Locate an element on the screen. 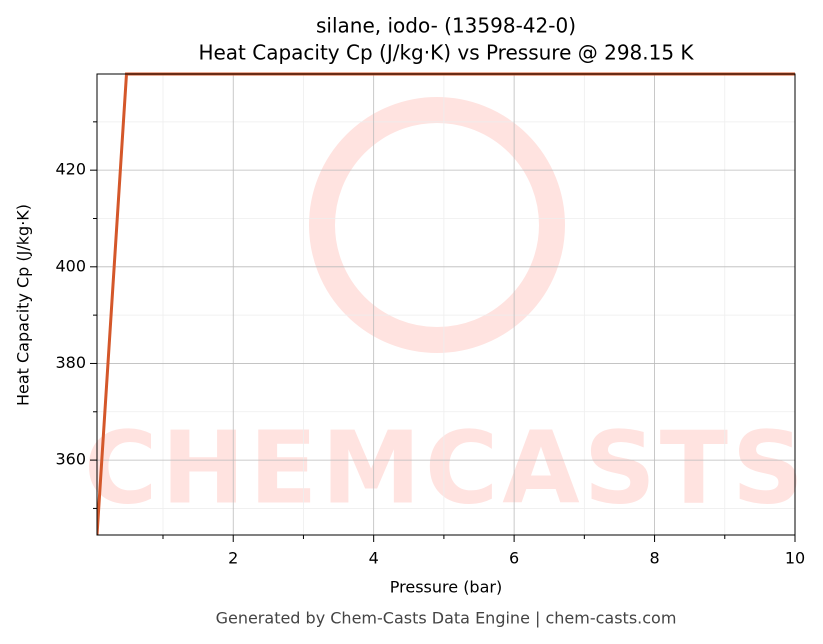 Image resolution: width=823 pixels, height=644 pixels. x-tick-label: 2 is located at coordinates (233, 558).